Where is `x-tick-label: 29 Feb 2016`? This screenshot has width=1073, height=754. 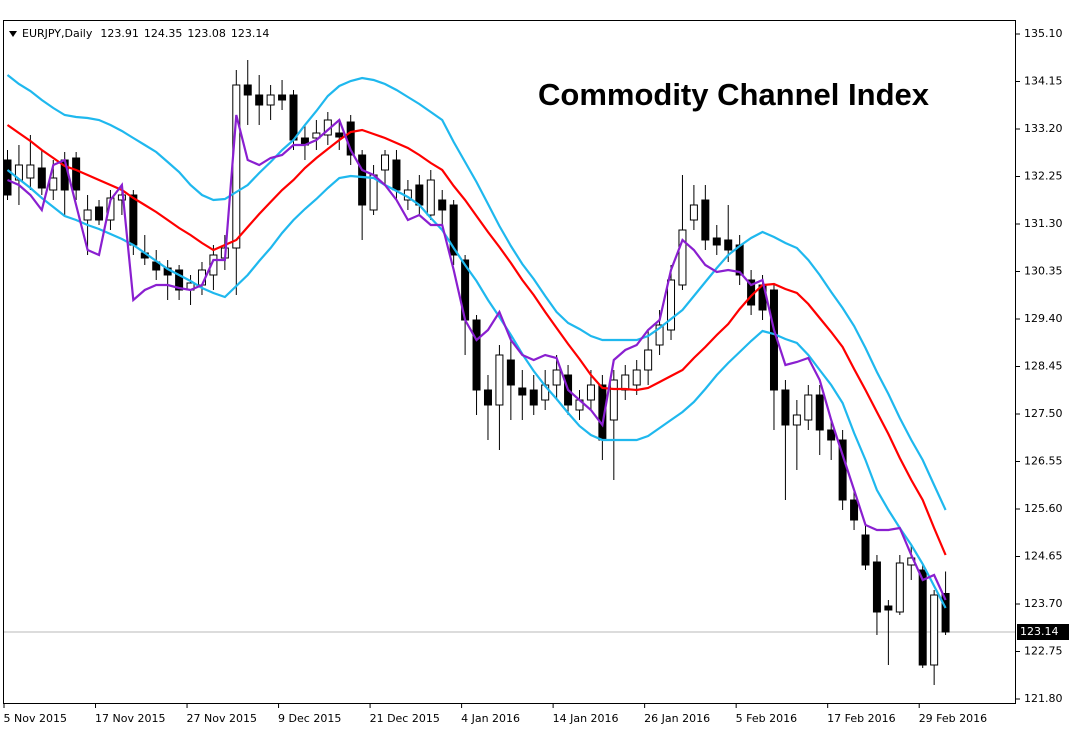 x-tick-label: 29 Feb 2016 is located at coordinates (953, 718).